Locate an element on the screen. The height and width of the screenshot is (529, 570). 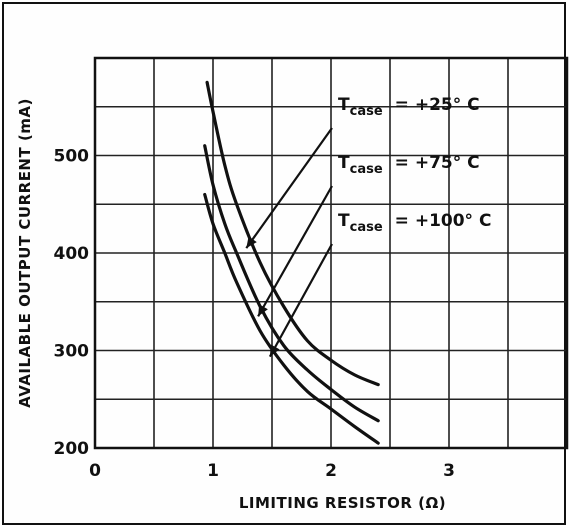
y-axis-title: AVAILABLE OUTPUT CURRENT (mA) is located at coordinates (25, 253).